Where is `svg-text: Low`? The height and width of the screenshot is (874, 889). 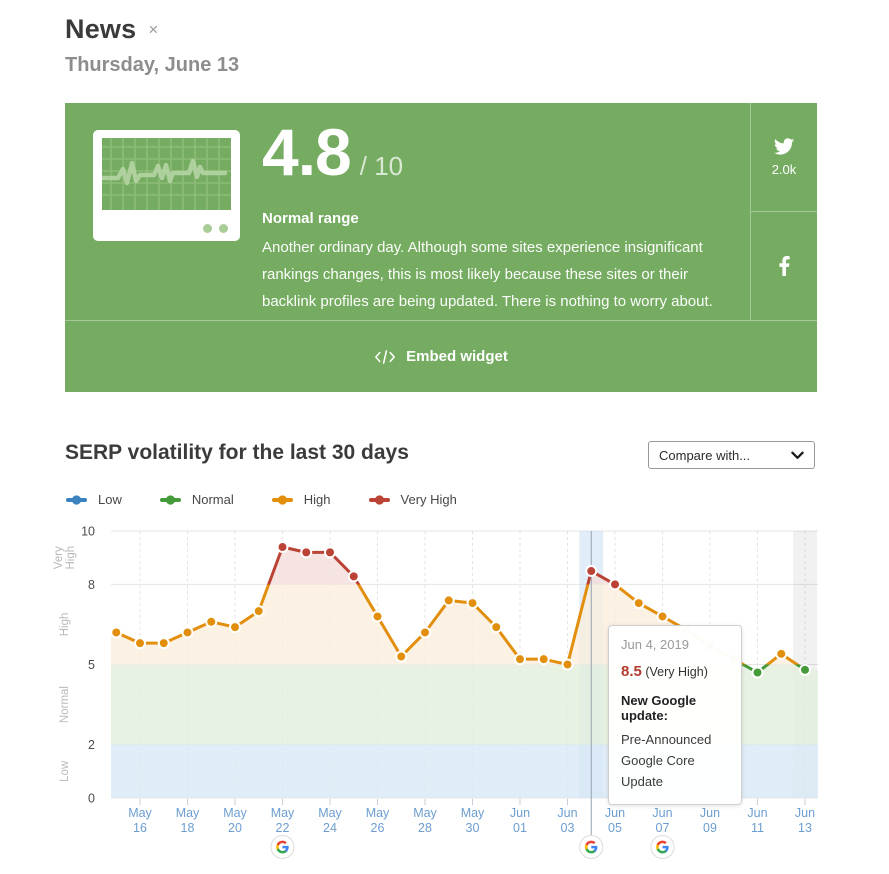 svg-text: Low is located at coordinates (65, 771).